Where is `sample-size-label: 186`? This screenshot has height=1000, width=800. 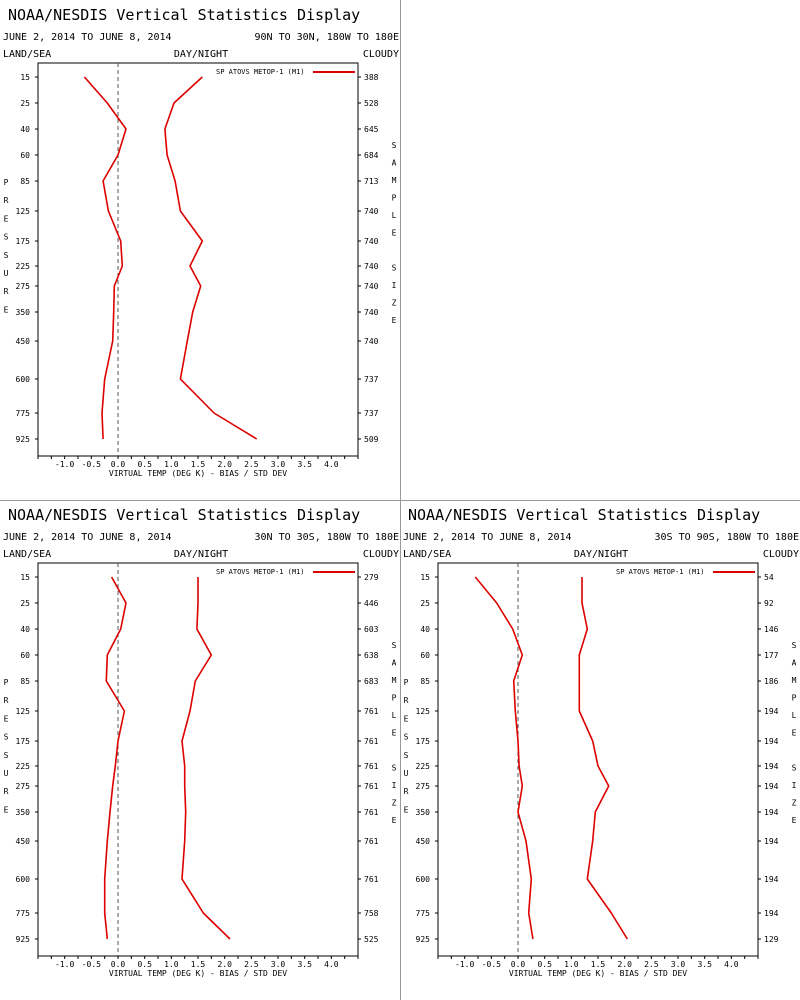 sample-size-label: 186 is located at coordinates (771, 681).